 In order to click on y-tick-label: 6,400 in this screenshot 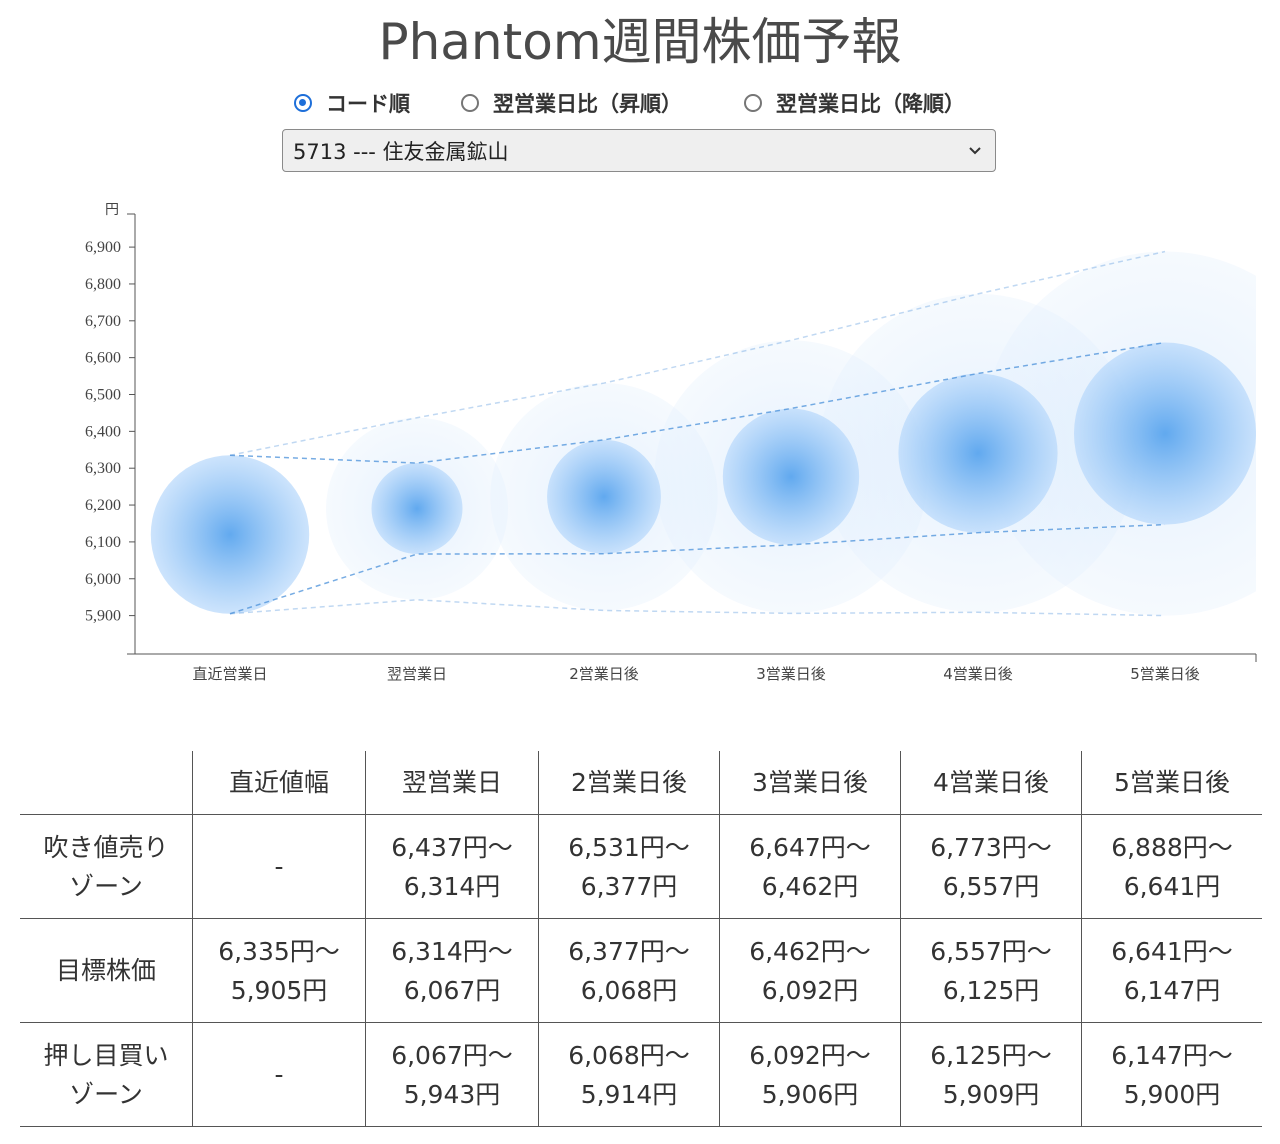, I will do `click(103, 431)`.